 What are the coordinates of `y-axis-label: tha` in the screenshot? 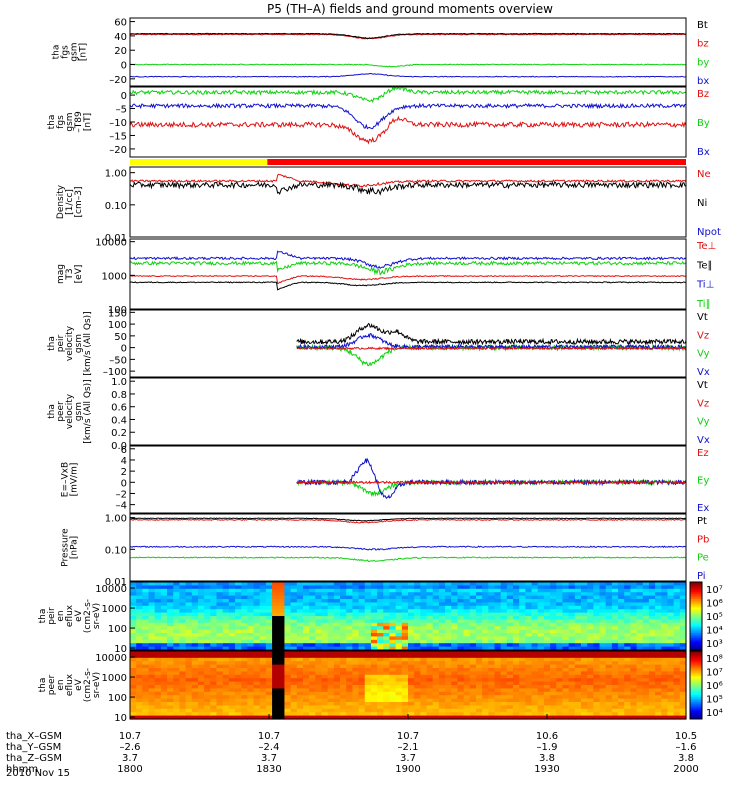 It's located at (52, 122).